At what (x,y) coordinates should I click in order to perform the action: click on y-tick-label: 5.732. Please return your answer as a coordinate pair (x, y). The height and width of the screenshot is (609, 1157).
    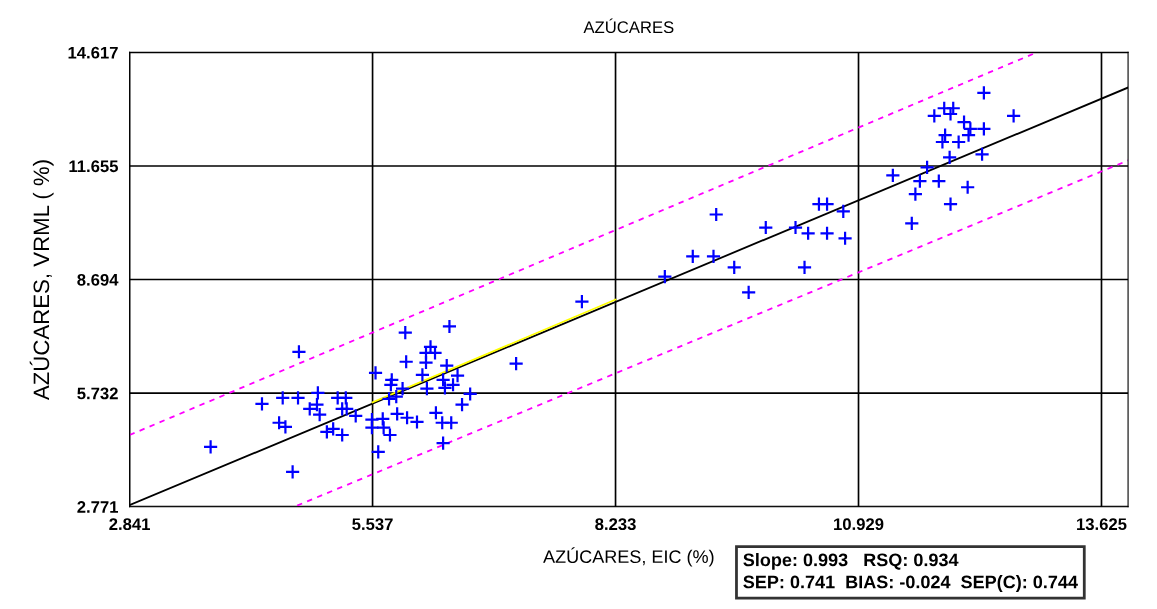
    Looking at the image, I should click on (97, 393).